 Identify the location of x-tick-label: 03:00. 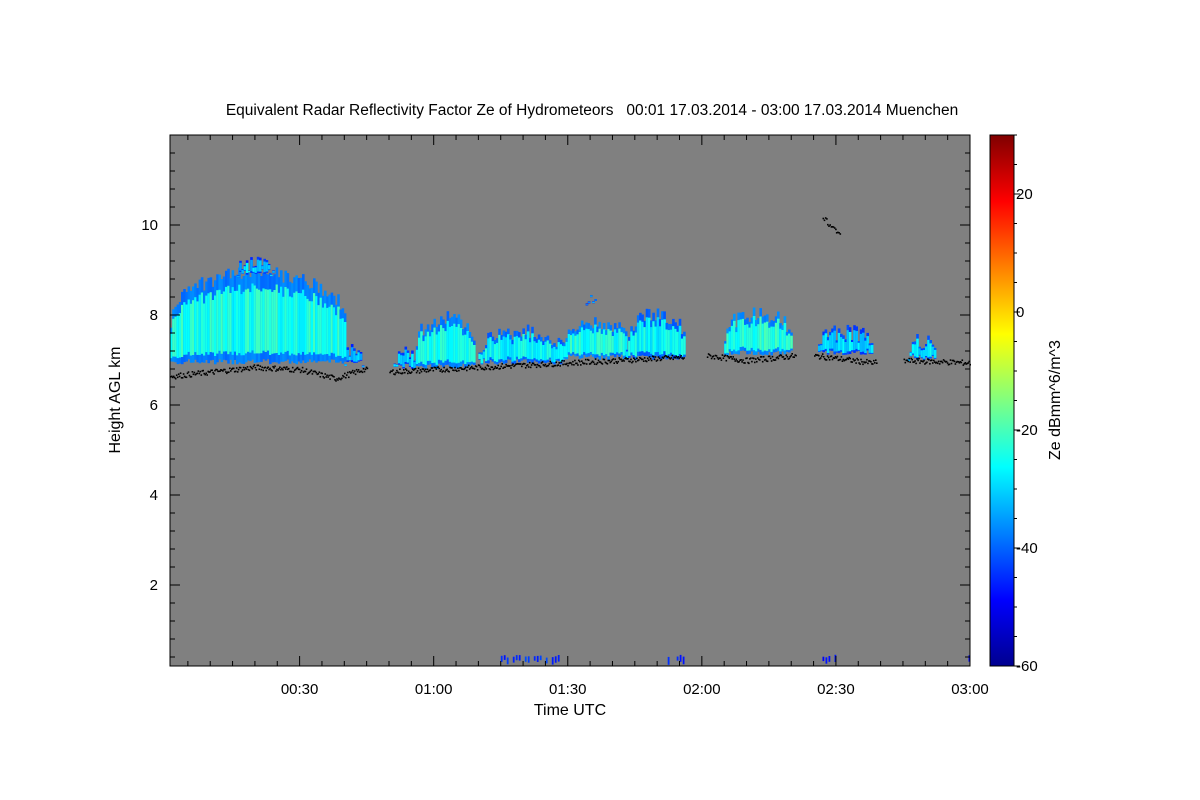
(970, 689).